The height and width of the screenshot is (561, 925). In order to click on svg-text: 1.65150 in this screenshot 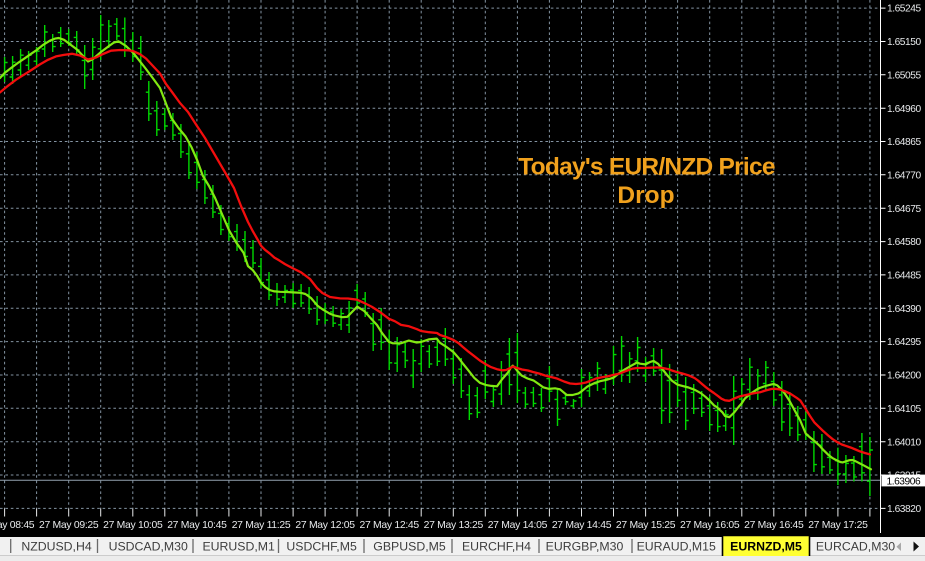, I will do `click(904, 42)`.